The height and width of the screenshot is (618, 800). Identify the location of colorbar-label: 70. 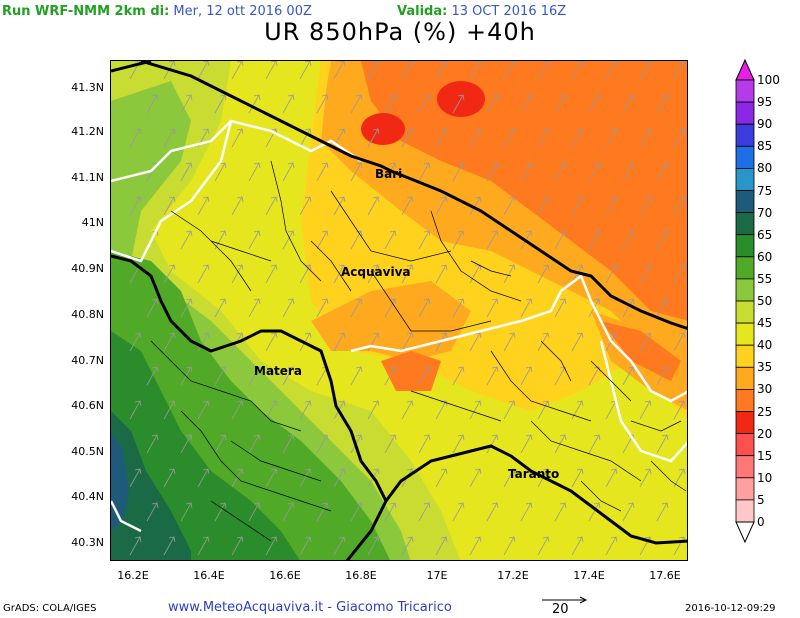
(765, 212).